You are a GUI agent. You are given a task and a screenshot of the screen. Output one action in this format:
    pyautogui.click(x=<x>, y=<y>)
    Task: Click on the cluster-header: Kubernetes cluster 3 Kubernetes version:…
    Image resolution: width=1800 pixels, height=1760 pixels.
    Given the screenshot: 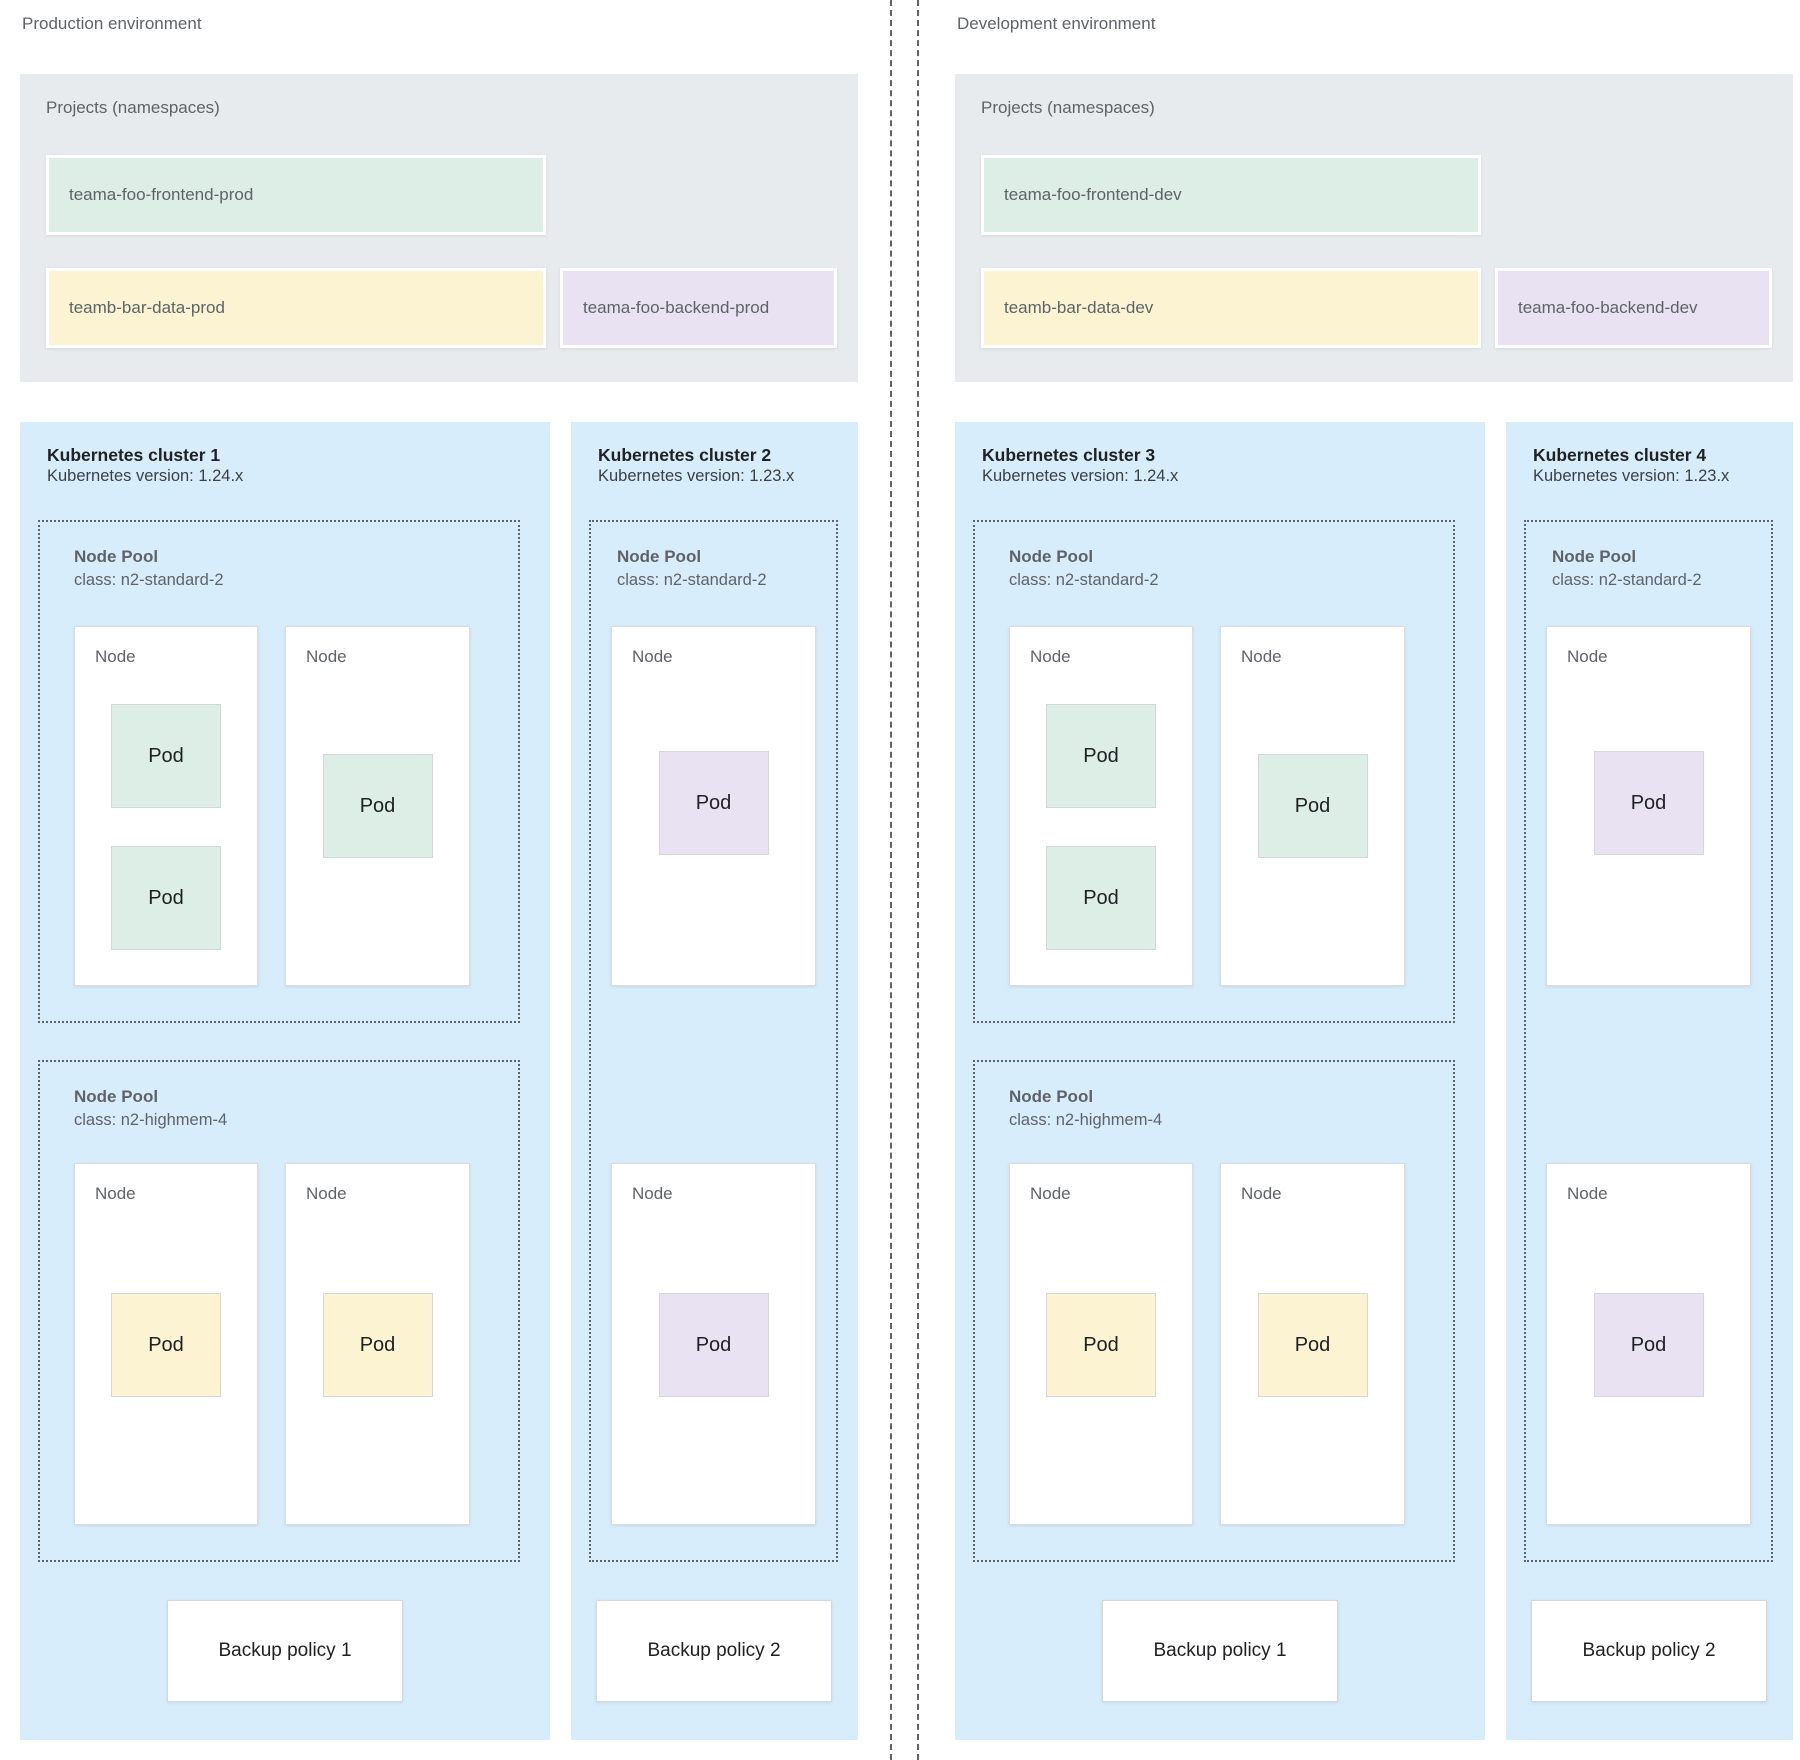 What is the action you would take?
    pyautogui.click(x=1080, y=465)
    